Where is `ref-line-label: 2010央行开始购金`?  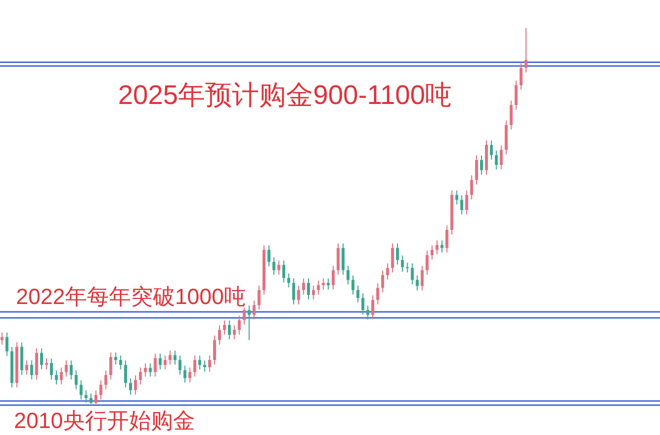
ref-line-label: 2010央行开始购金 is located at coordinates (104, 420).